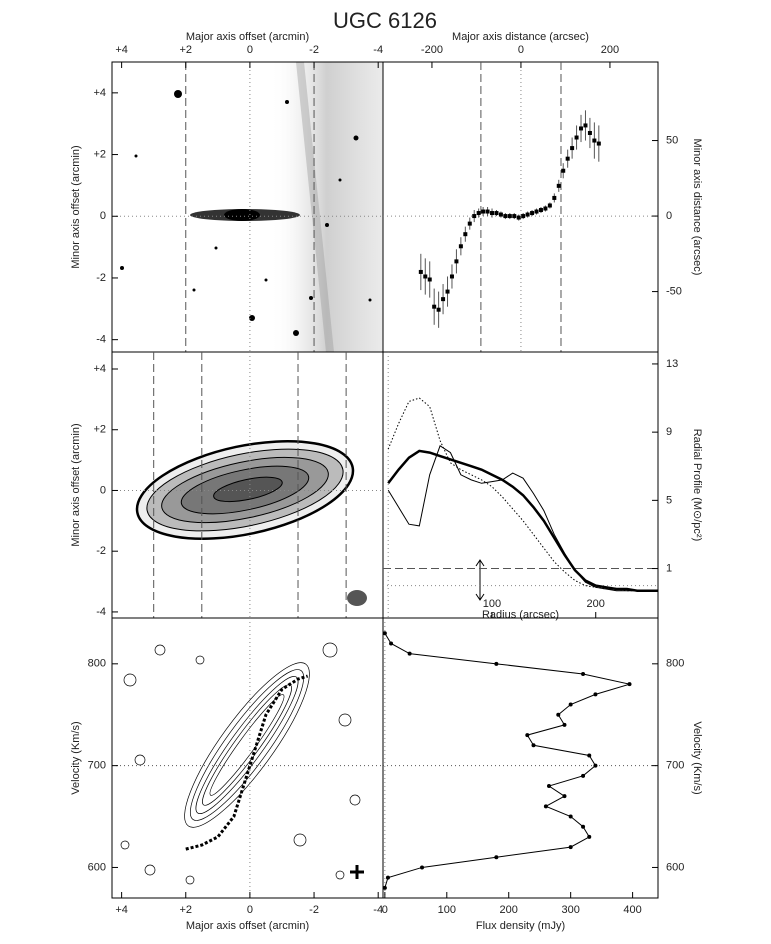 The image size is (771, 944). Describe the element at coordinates (251, 207) in the screenshot. I see `optical-image` at that location.